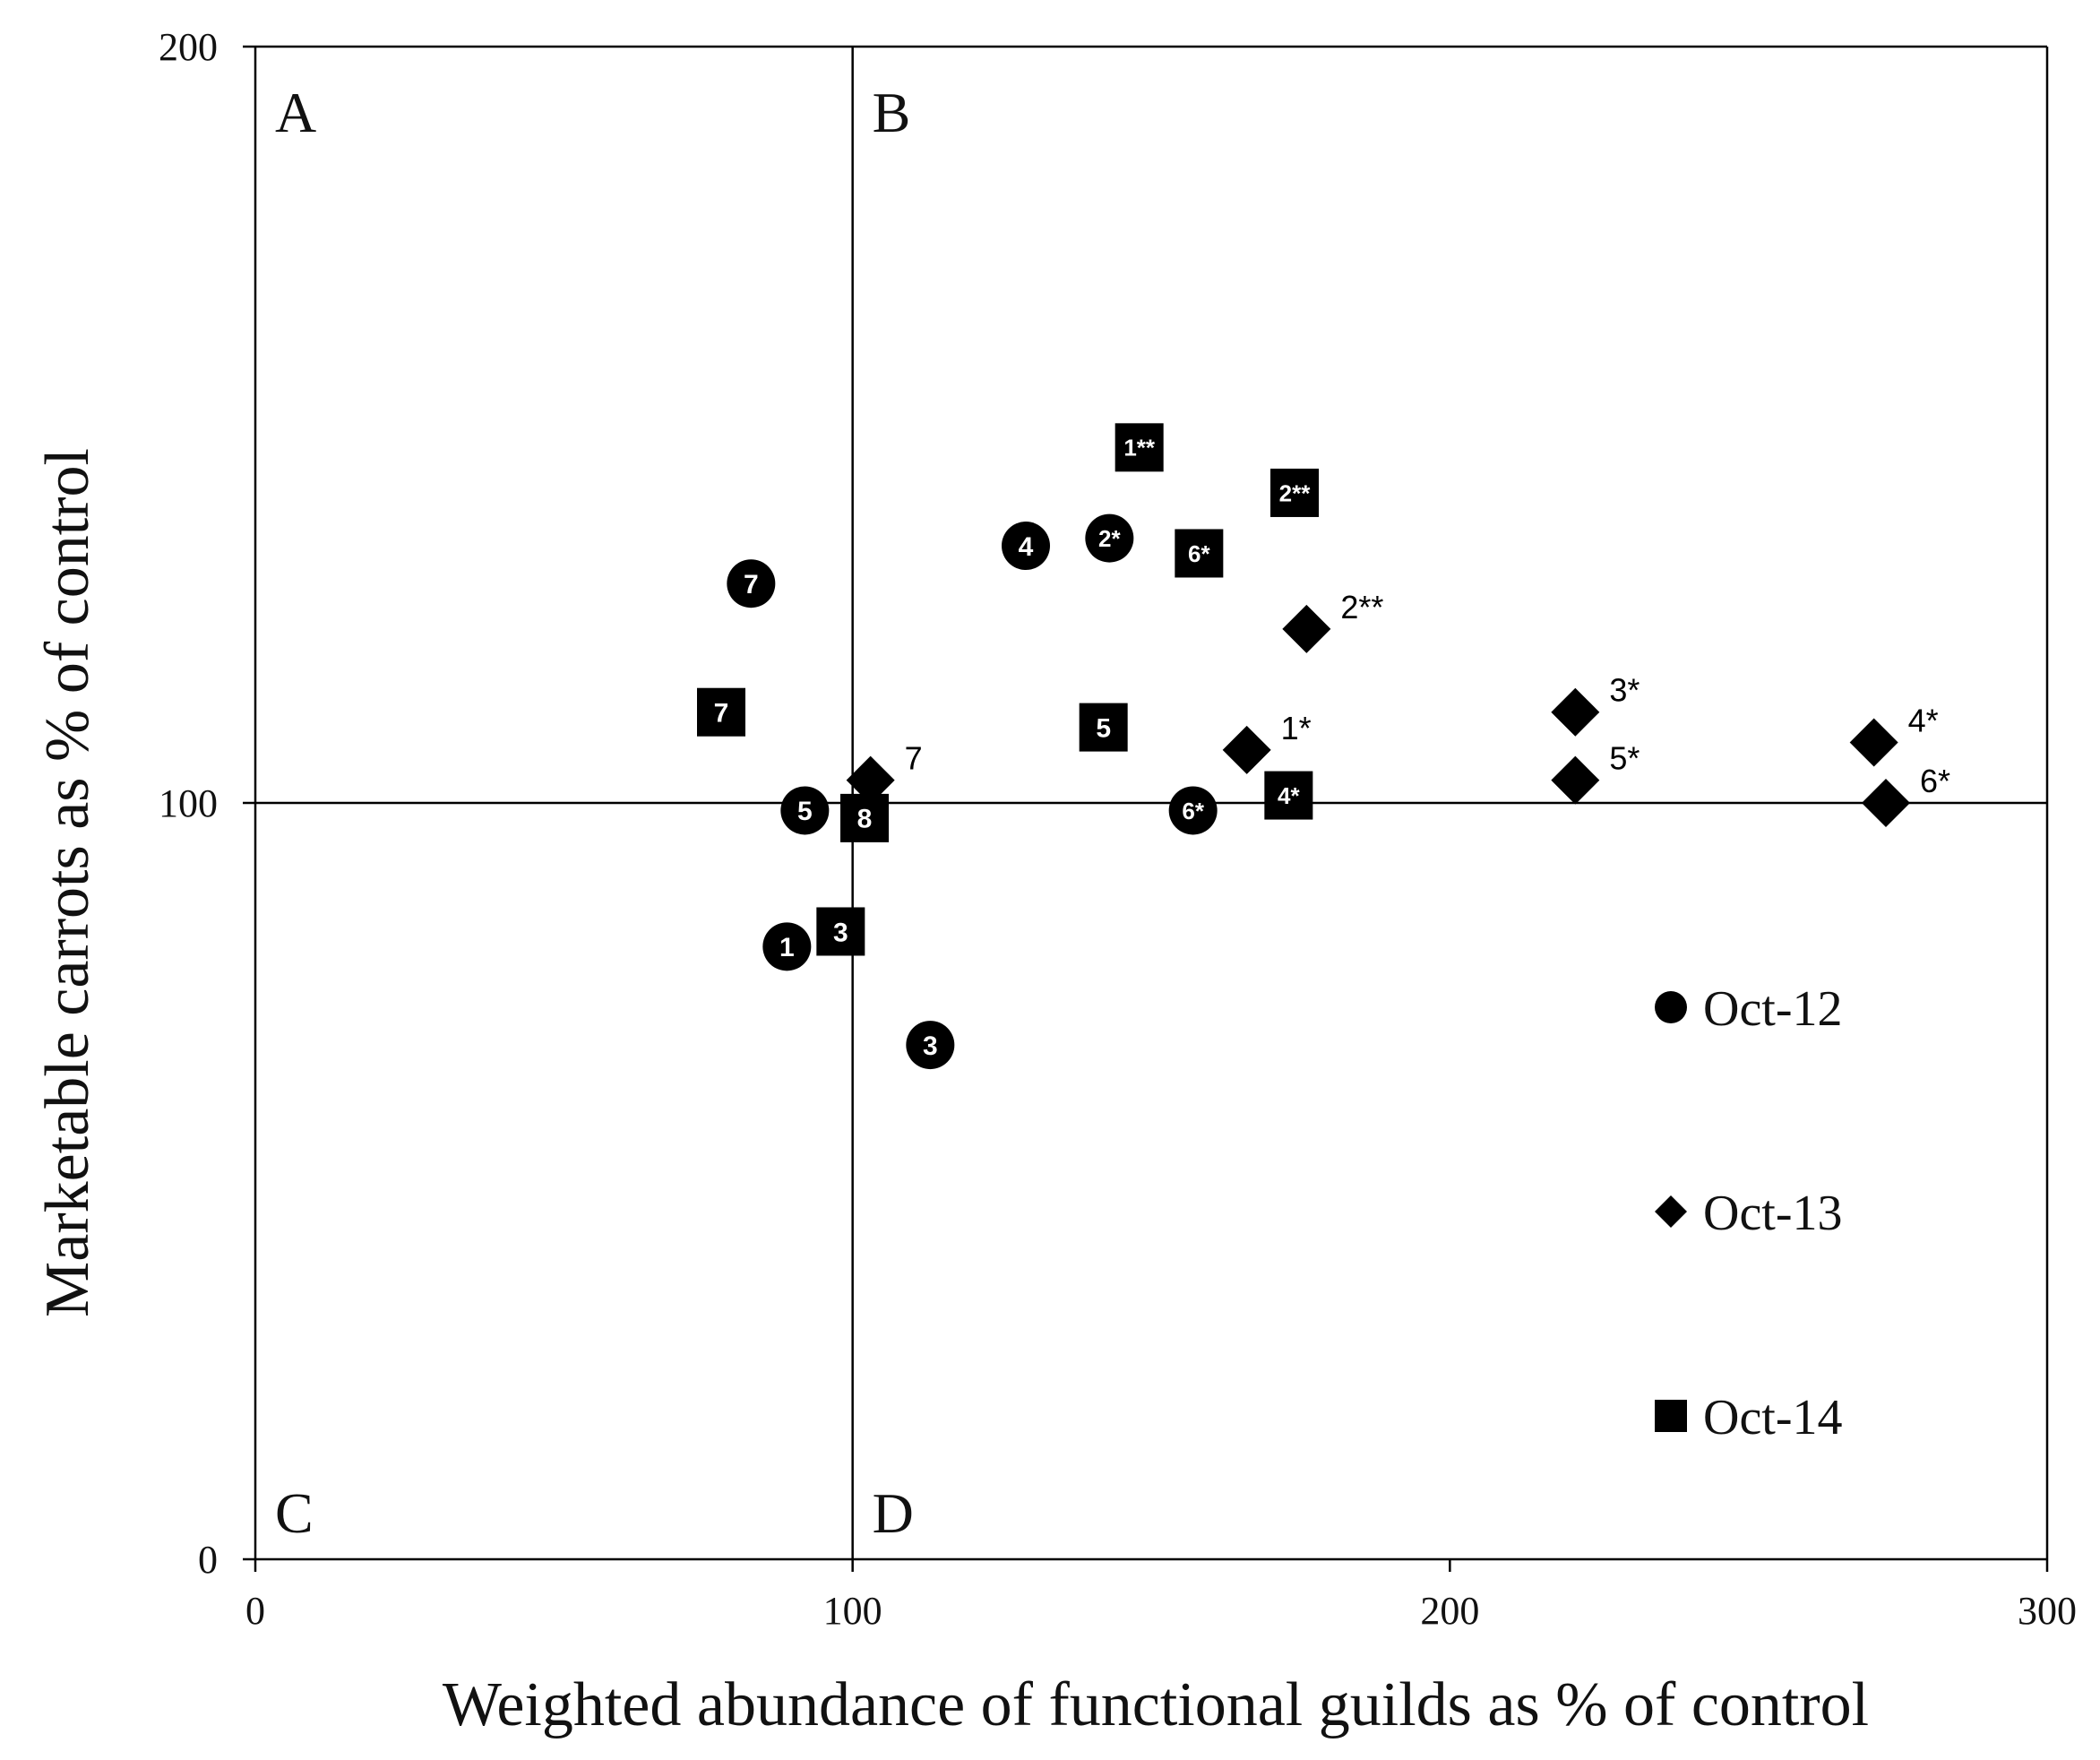 The width and height of the screenshot is (2100, 1760). Describe the element at coordinates (1773, 1009) in the screenshot. I see `legend-label: Oct-12` at that location.